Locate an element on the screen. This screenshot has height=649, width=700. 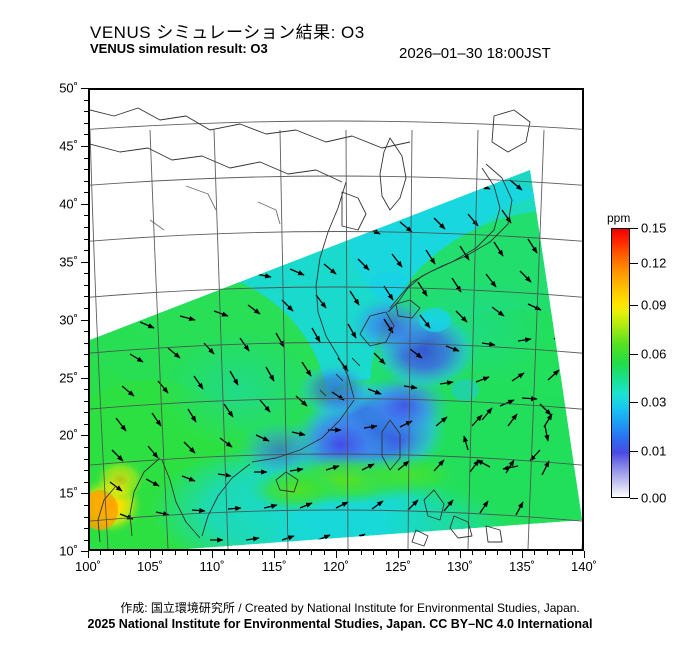
y-tick-label: 35˚ is located at coordinates (68, 262).